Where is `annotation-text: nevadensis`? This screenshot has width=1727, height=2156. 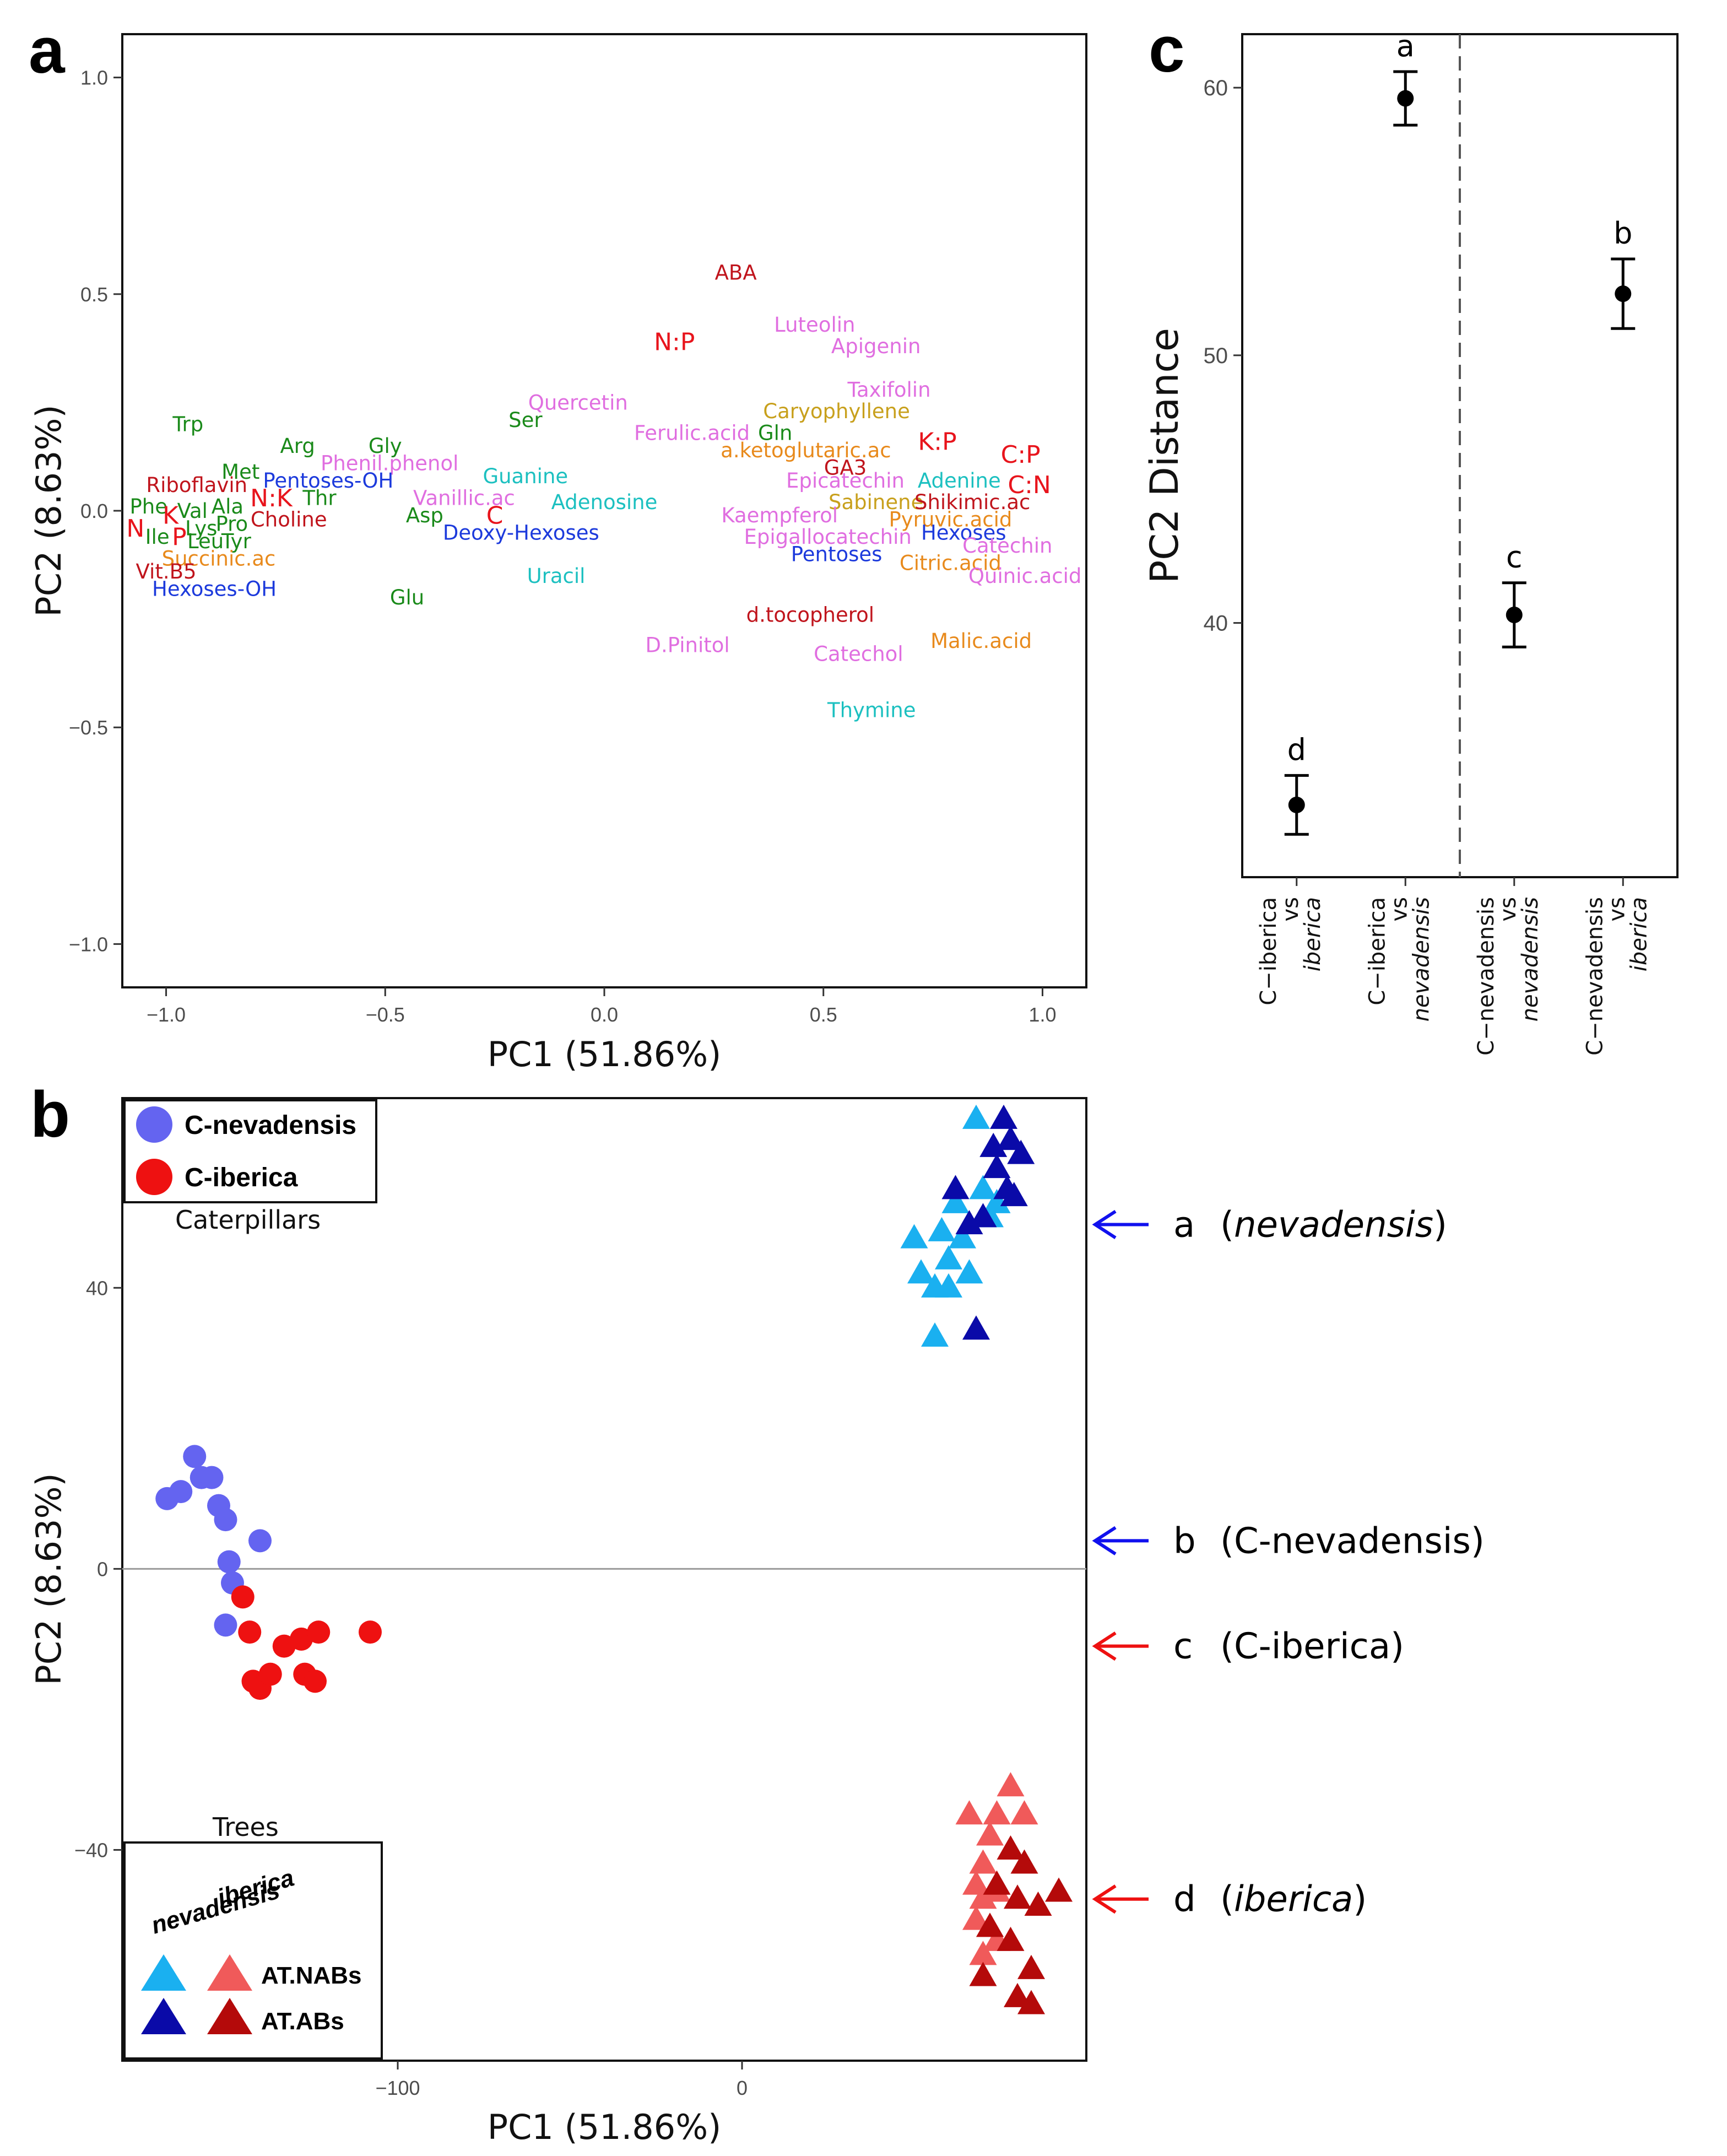
annotation-text: nevadensis is located at coordinates (1333, 1225).